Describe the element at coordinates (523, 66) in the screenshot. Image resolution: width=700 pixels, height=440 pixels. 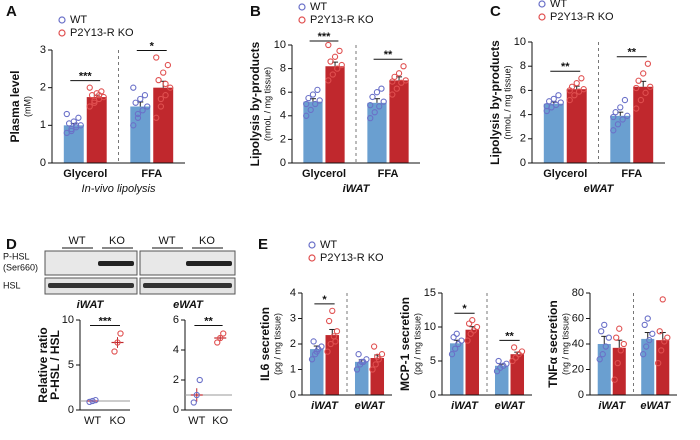
I see `y-tick-label: 8` at that location.